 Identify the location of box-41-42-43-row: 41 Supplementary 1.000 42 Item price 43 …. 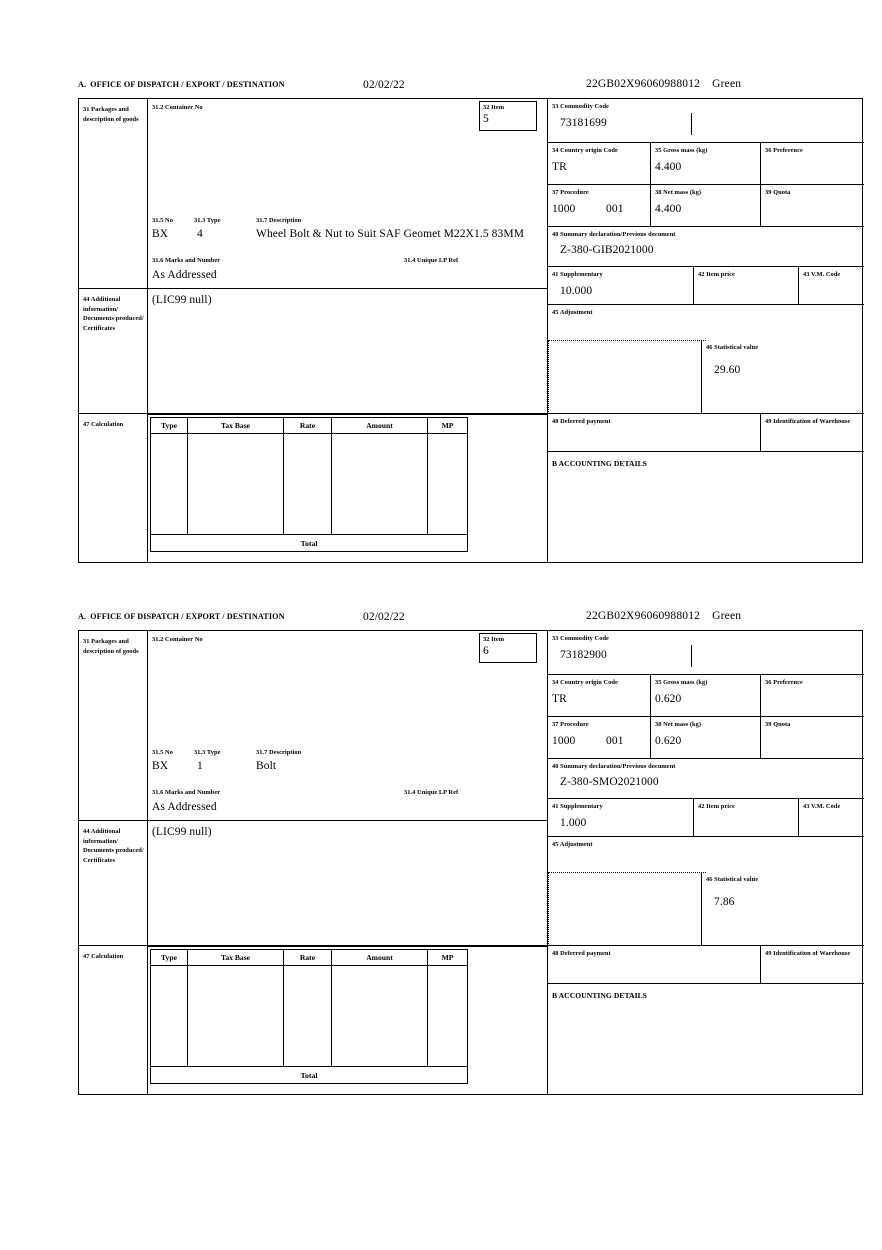
(705, 818).